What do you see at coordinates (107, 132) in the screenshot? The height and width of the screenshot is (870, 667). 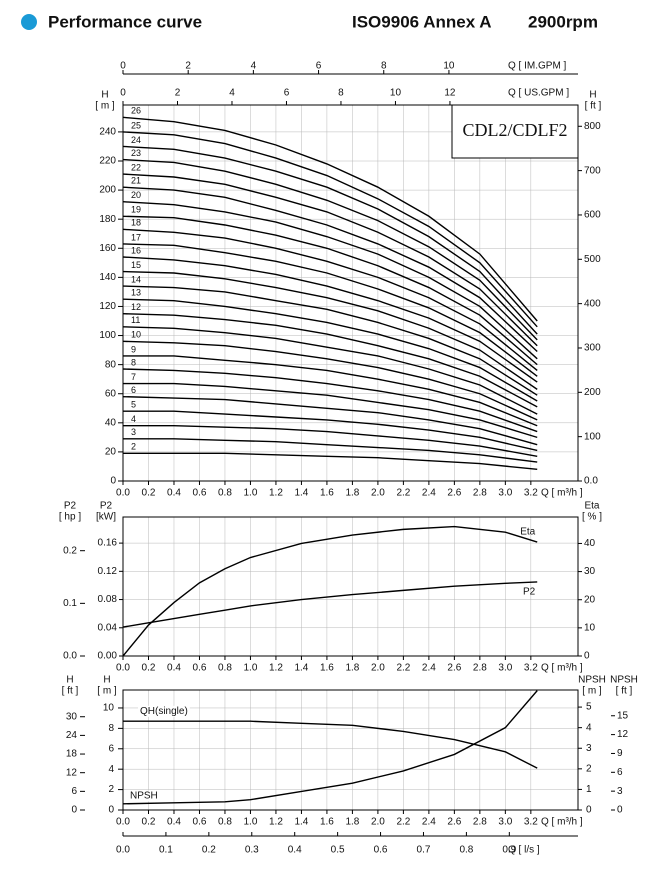 I see `y-tick-label: 240` at bounding box center [107, 132].